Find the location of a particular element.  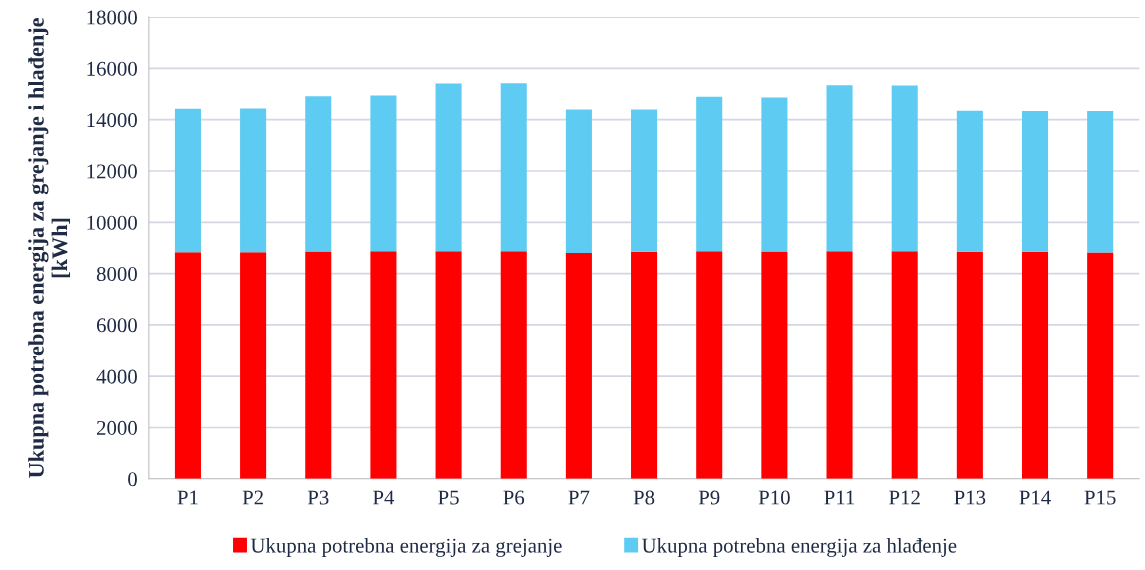

x-tick-label: P1 is located at coordinates (187, 497).